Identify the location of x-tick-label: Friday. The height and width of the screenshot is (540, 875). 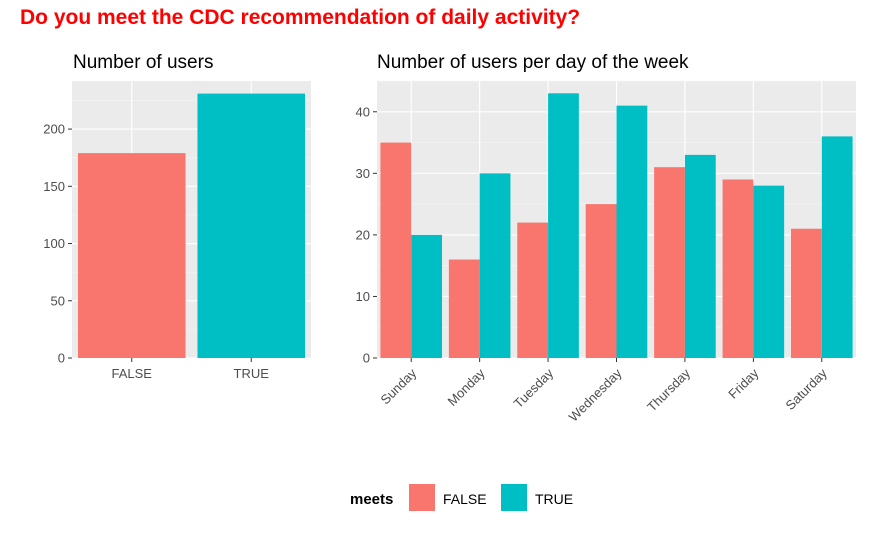
(743, 383).